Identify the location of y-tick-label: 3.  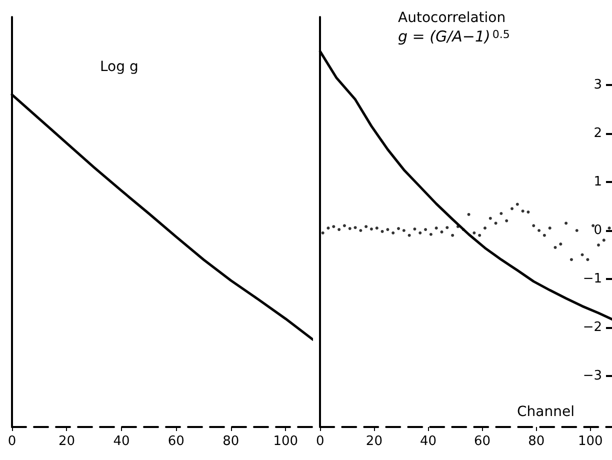
(598, 84).